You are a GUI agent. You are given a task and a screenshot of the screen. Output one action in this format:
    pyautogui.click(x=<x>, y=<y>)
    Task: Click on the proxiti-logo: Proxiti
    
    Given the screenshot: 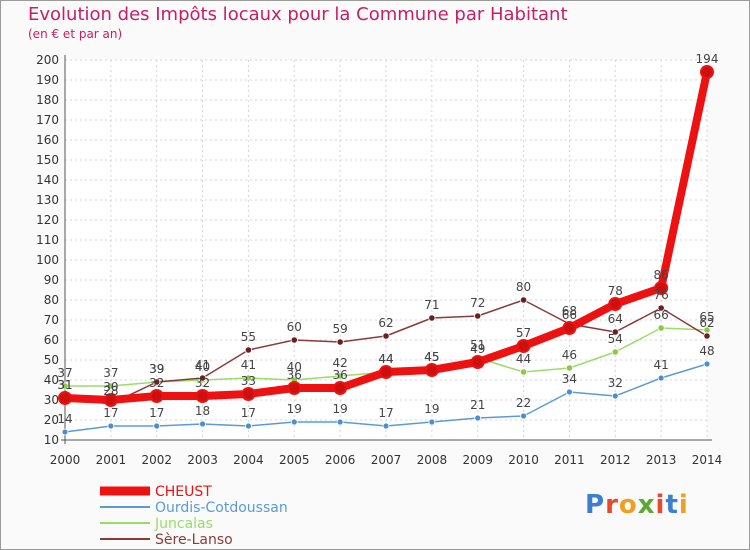 What is the action you would take?
    pyautogui.click(x=637, y=505)
    